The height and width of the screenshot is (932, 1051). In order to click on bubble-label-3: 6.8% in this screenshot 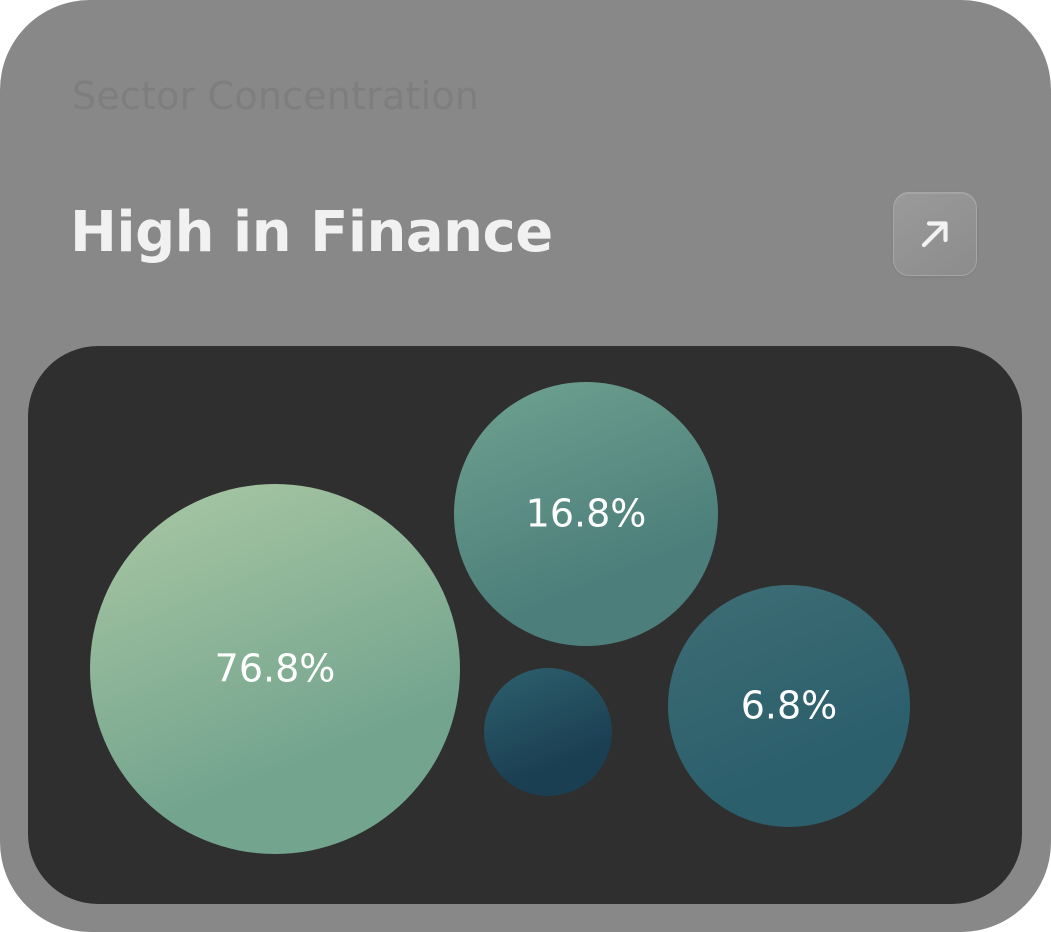, I will do `click(789, 706)`.